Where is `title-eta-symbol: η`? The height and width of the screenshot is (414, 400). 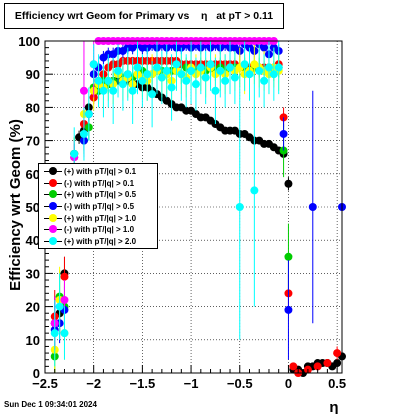
title-eta-symbol: η is located at coordinates (204, 16).